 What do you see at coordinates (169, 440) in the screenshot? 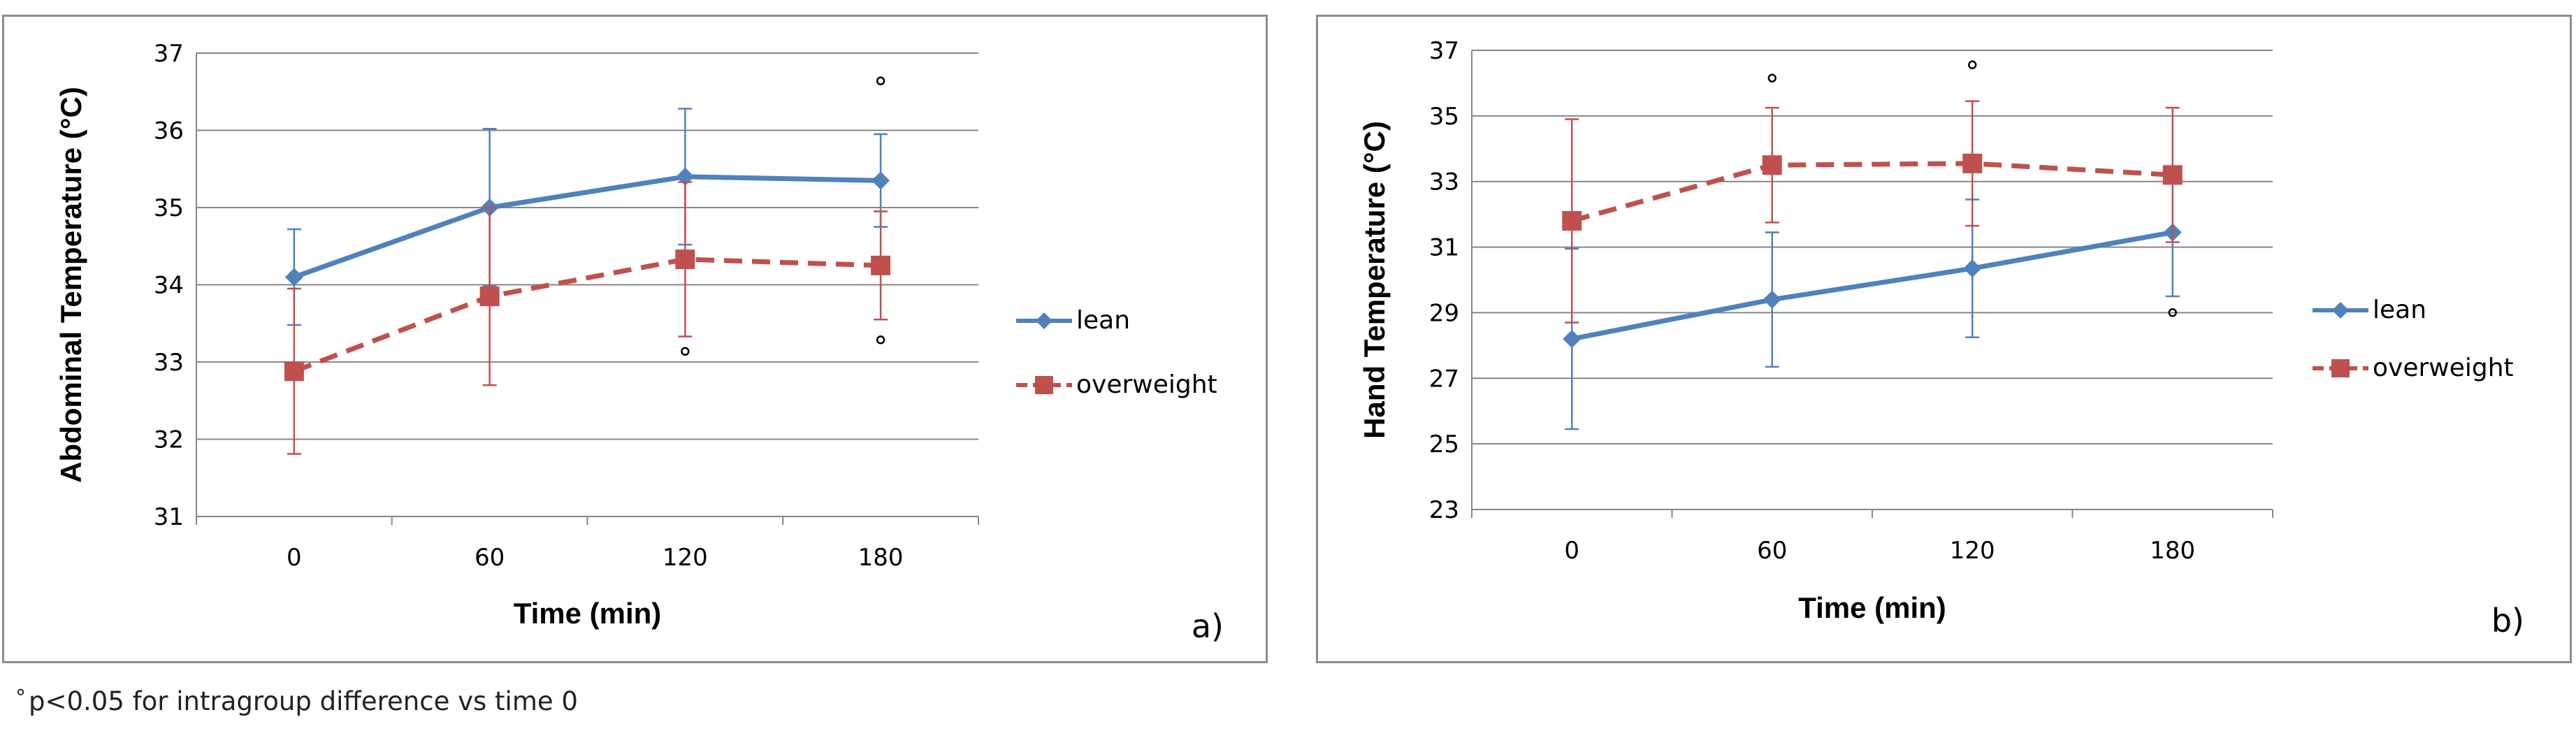
I see `y-tick-label: 32` at bounding box center [169, 440].